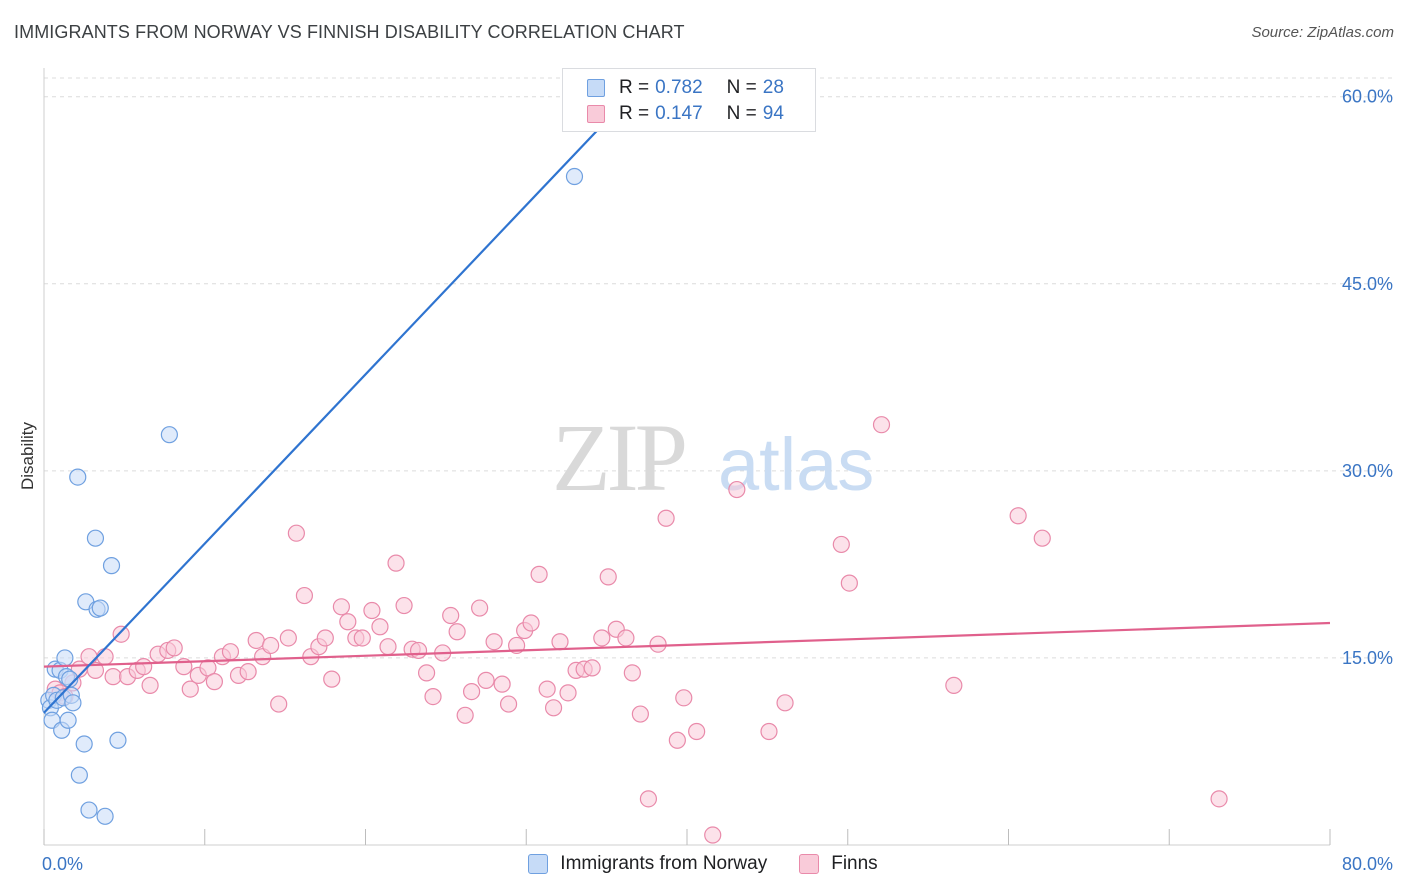 The image size is (1406, 892). I want to click on watermark-zip: ZIP, so click(618, 457).